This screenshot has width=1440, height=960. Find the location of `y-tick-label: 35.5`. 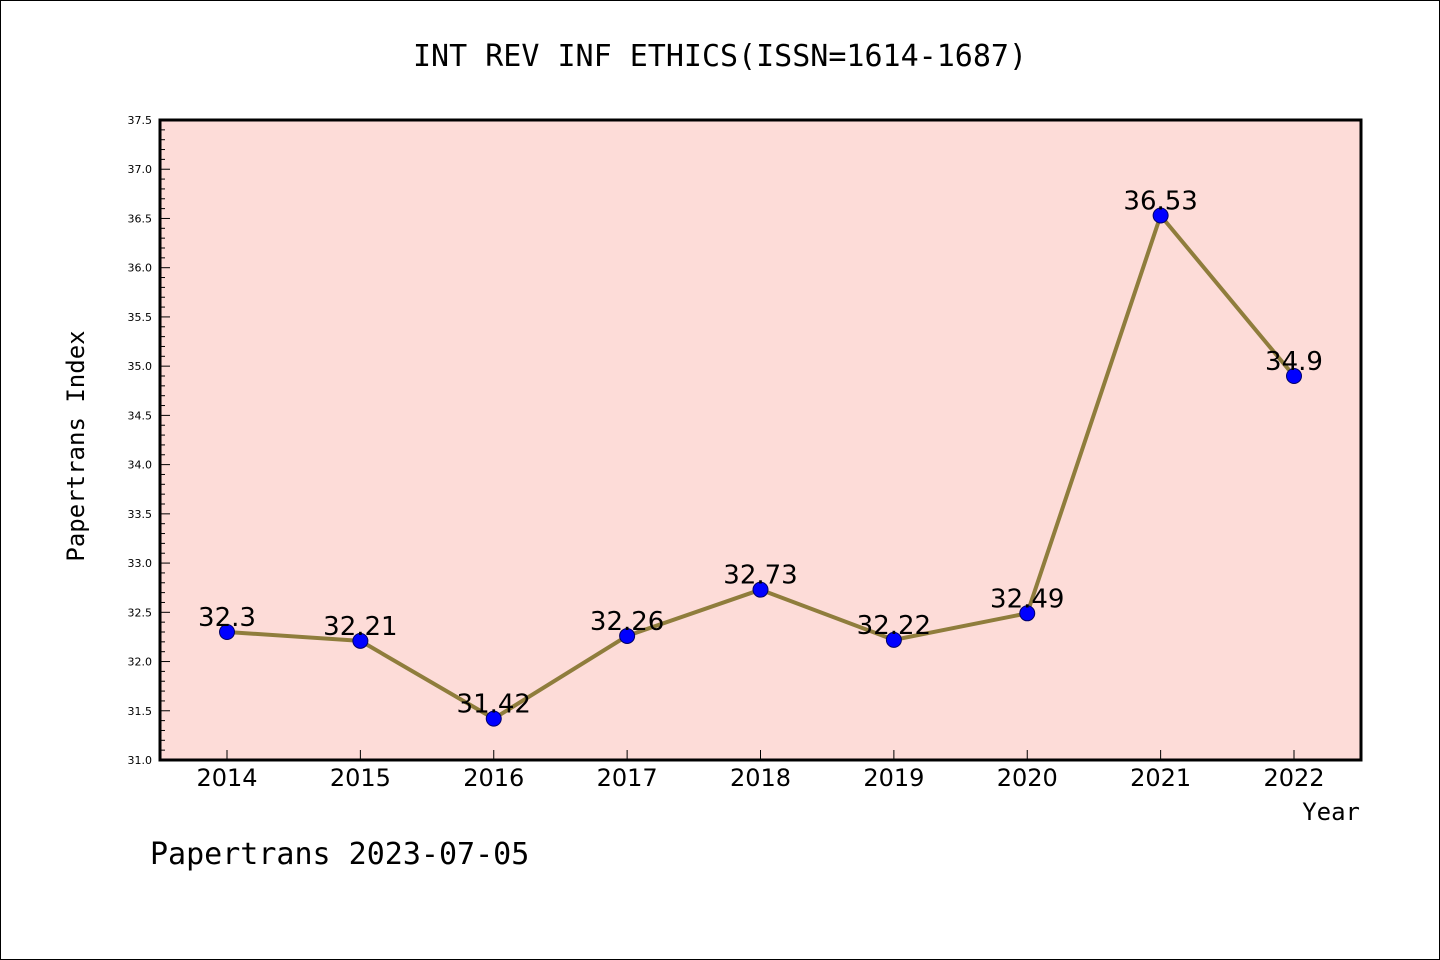

y-tick-label: 35.5 is located at coordinates (140, 317).